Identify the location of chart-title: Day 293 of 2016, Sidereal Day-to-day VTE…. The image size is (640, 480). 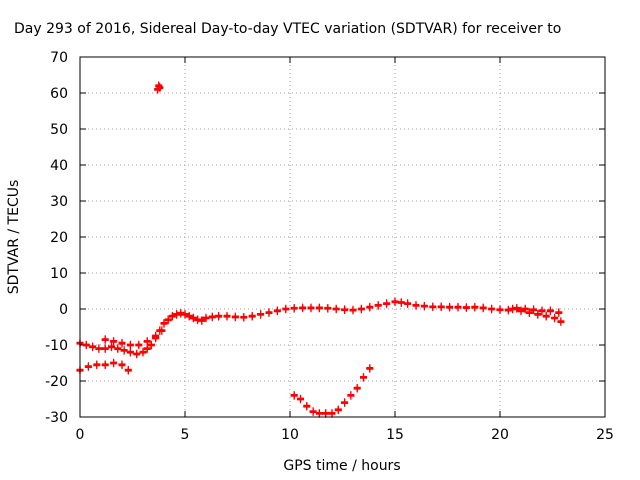
(287, 29).